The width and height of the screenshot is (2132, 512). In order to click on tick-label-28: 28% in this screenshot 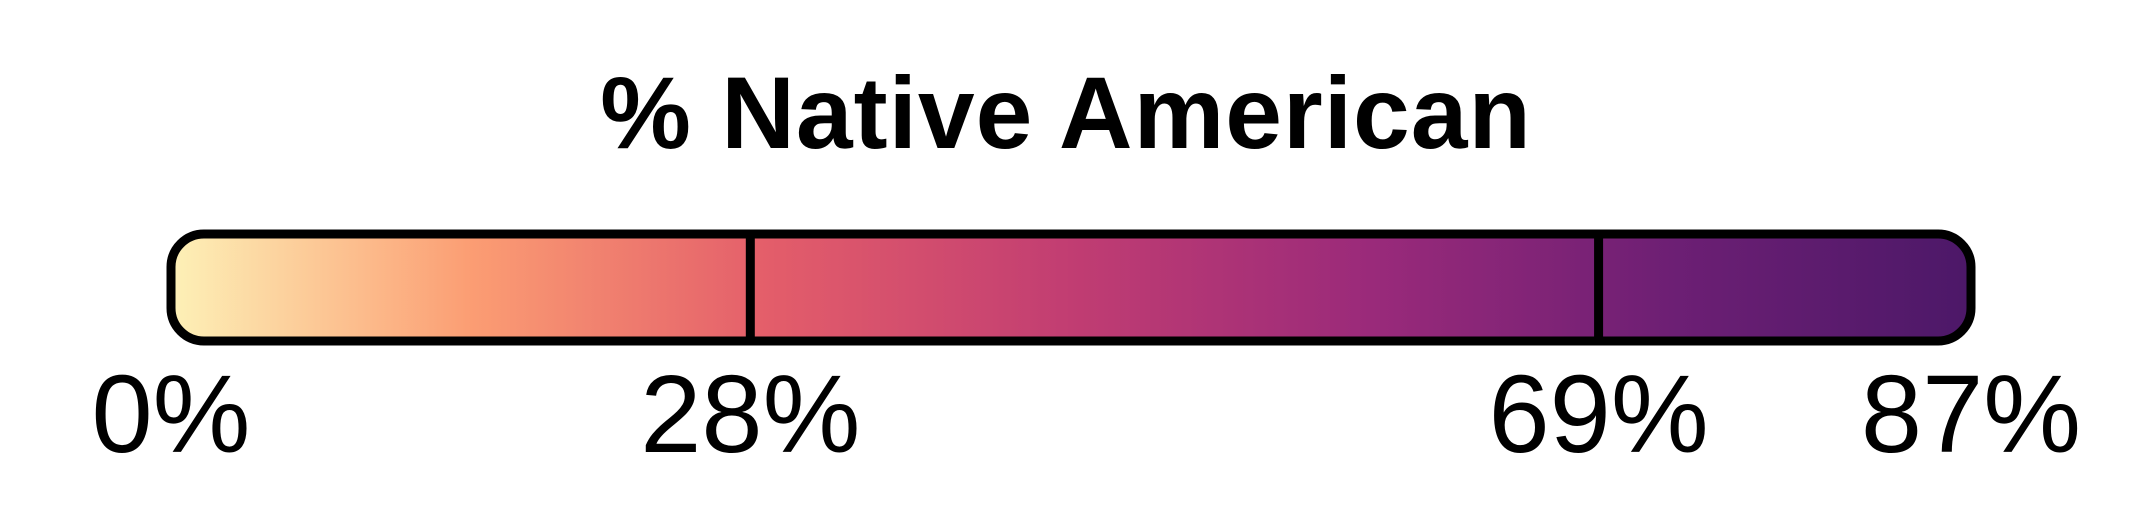, I will do `click(750, 414)`.